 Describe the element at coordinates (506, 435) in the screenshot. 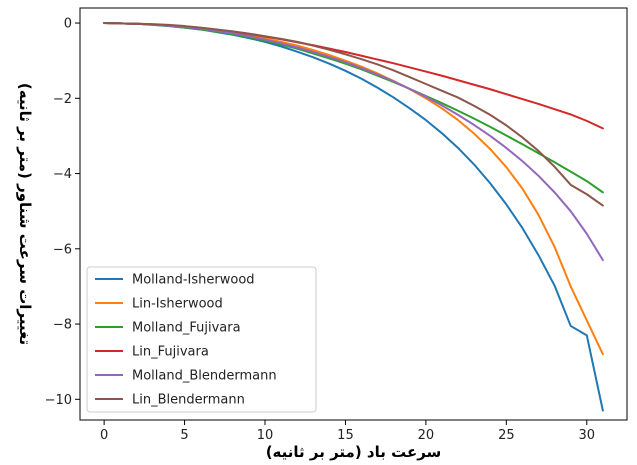

I see `x-tick-label: 25` at that location.